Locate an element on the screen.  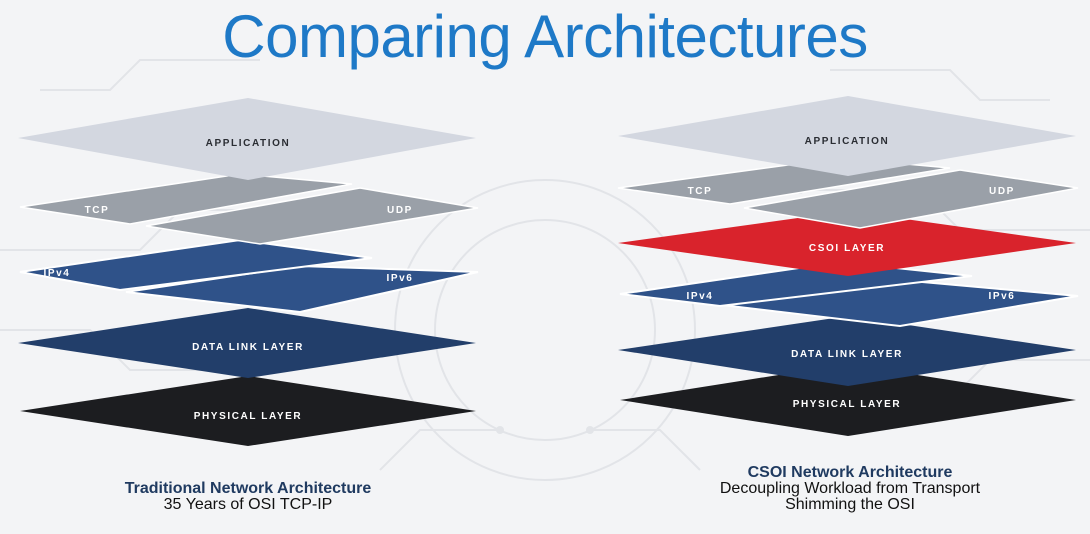
trad-tcp-label: TCP is located at coordinates (97, 210).